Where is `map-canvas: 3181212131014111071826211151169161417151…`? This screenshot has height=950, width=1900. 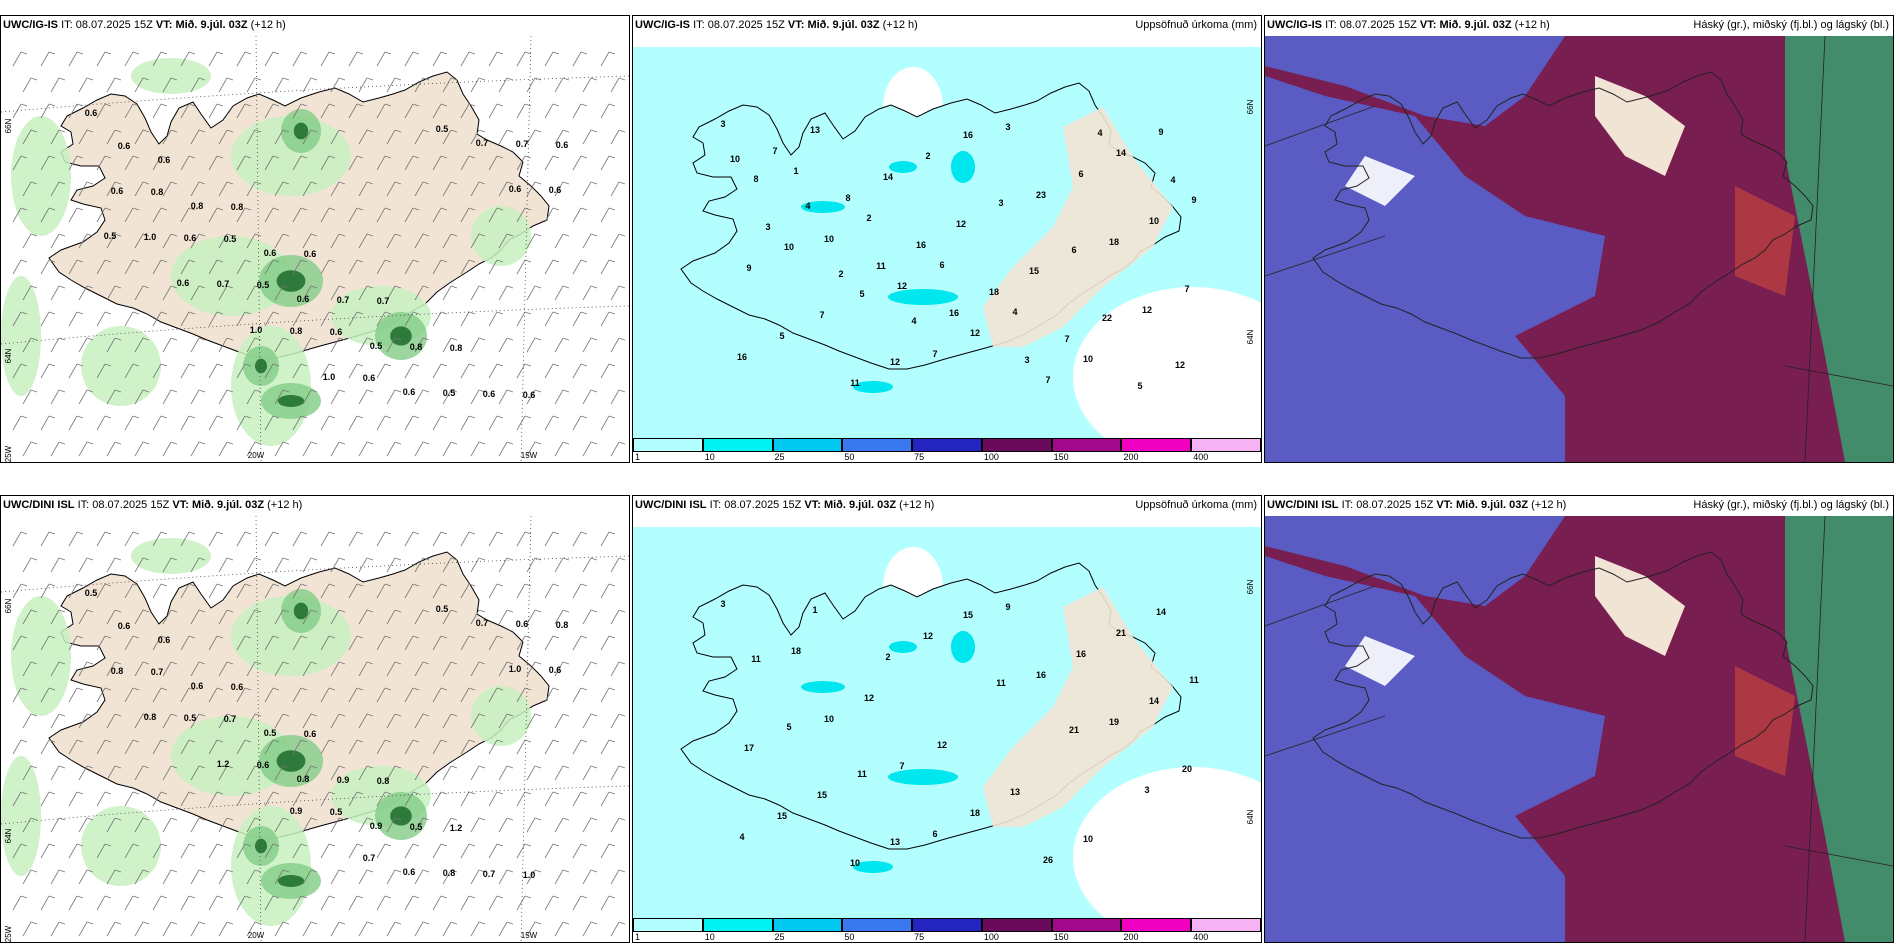
map-canvas: 3181212131014111071826211151169161417151… is located at coordinates (947, 734).